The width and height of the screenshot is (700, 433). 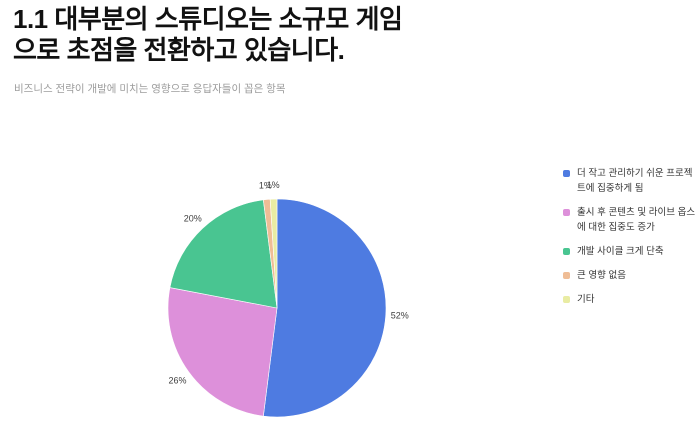 I want to click on legend-label: 개발 사이클 크게 단축, so click(x=620, y=251).